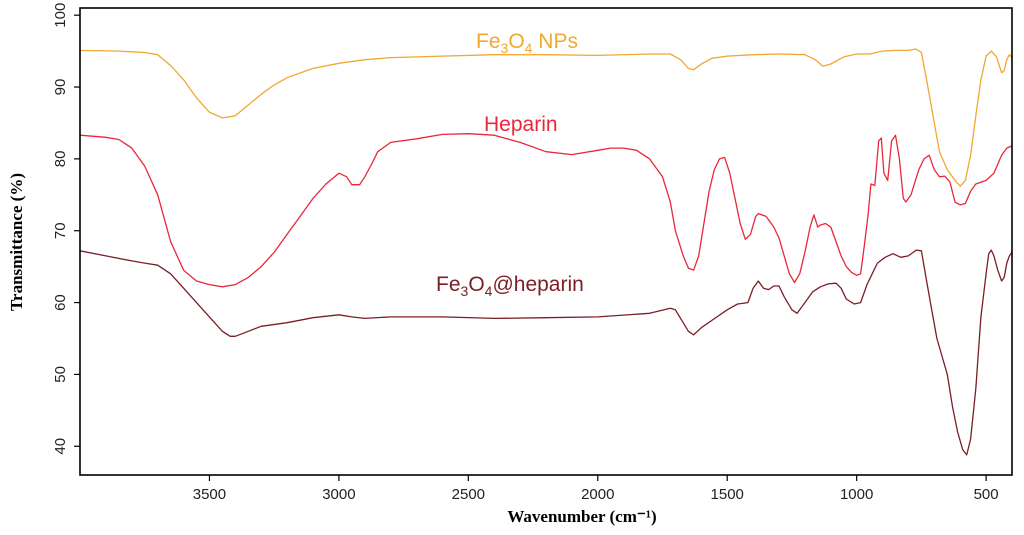 This screenshot has height=535, width=1024. What do you see at coordinates (856, 494) in the screenshot?
I see `x-tick-label: 1000` at bounding box center [856, 494].